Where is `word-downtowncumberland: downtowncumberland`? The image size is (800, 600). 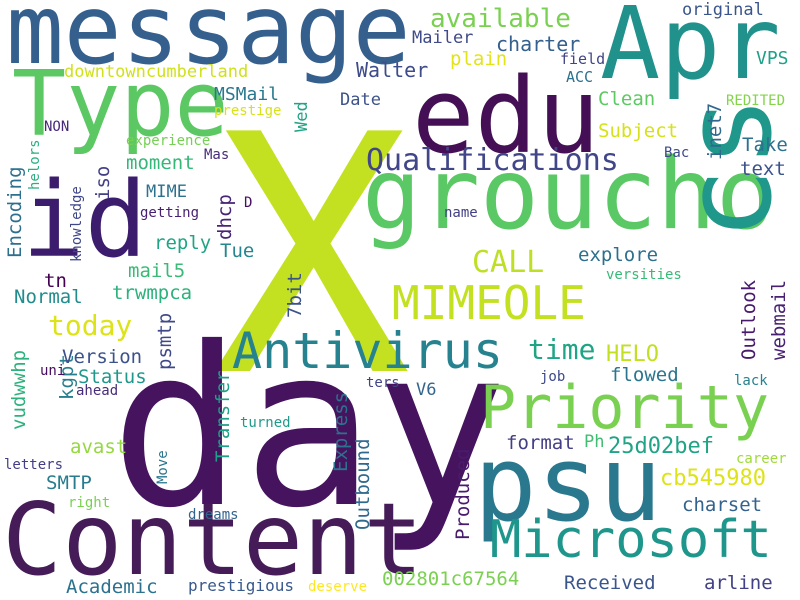
word-downtowncumberland: downtowncumberland is located at coordinates (156, 72).